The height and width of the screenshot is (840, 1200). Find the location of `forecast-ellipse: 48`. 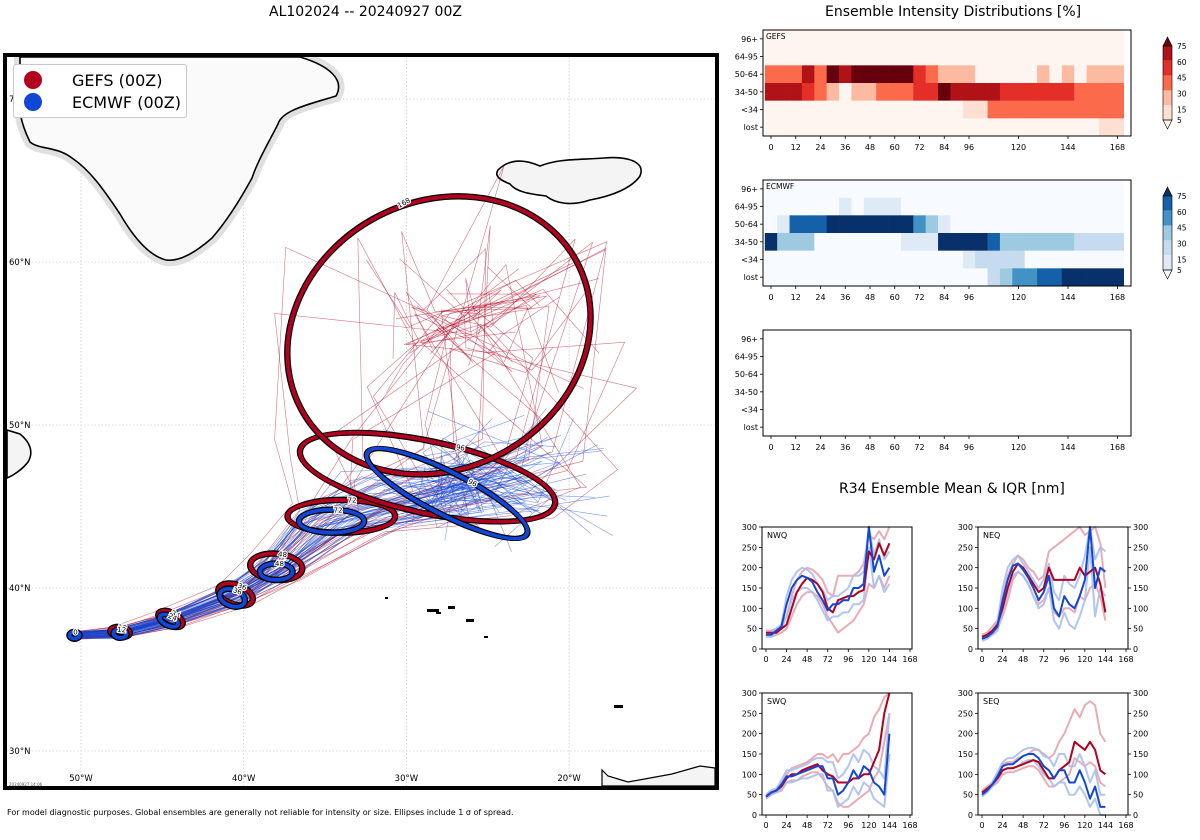

forecast-ellipse: 48 is located at coordinates (276, 571).